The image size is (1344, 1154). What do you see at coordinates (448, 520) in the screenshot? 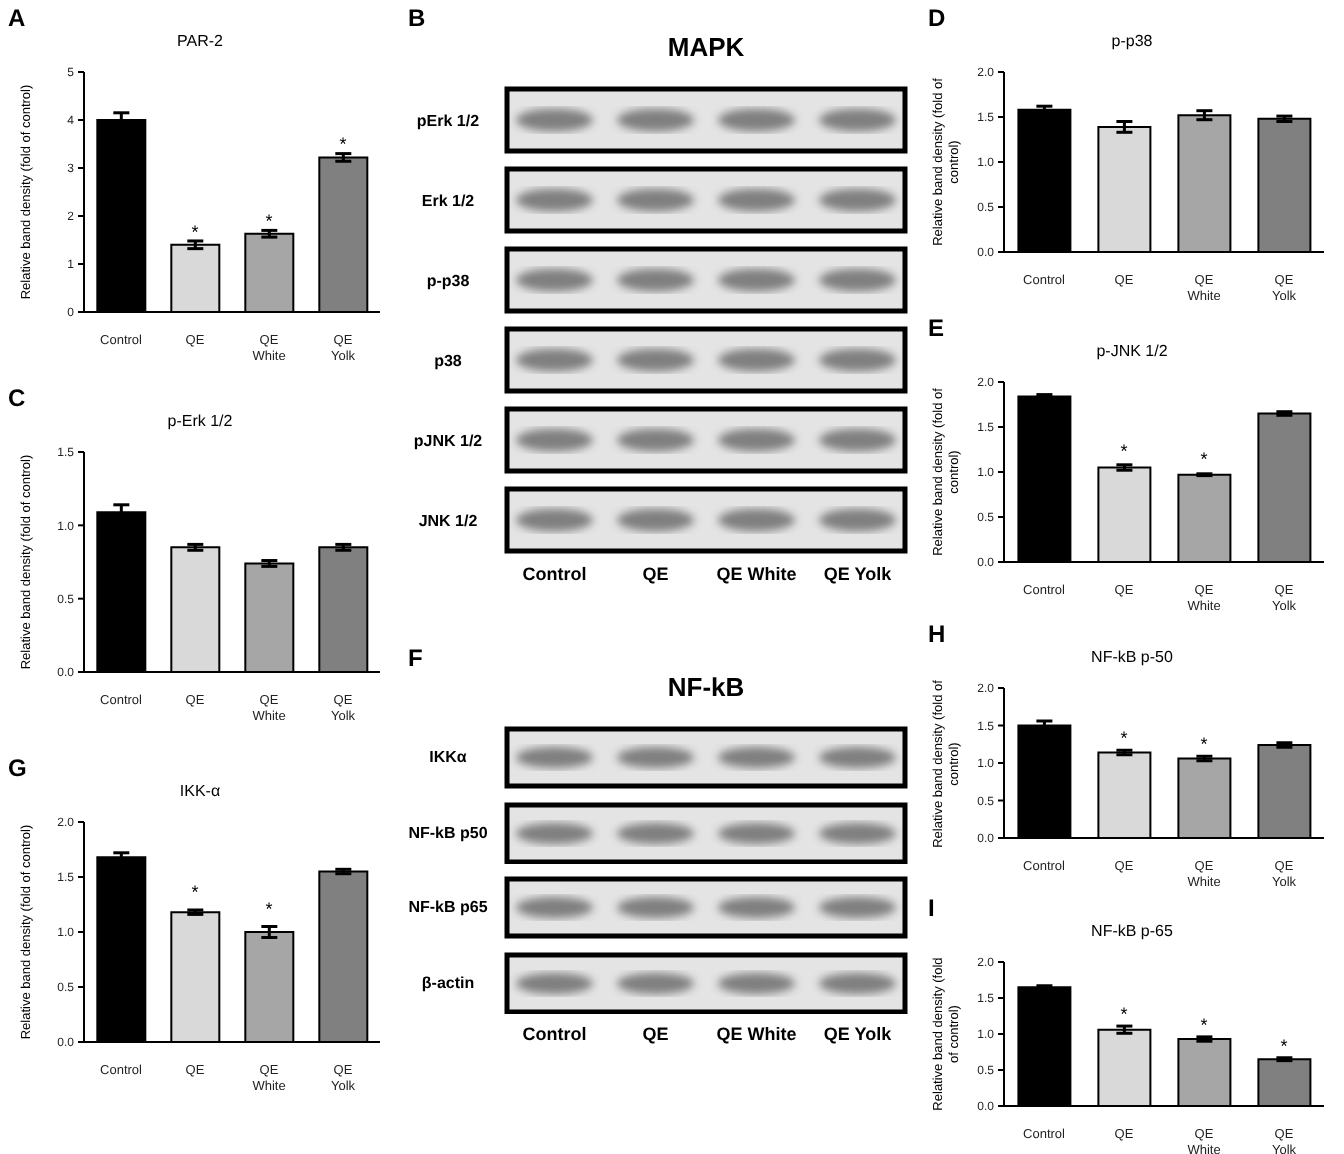
I see `category-label: JNK 1/2` at bounding box center [448, 520].